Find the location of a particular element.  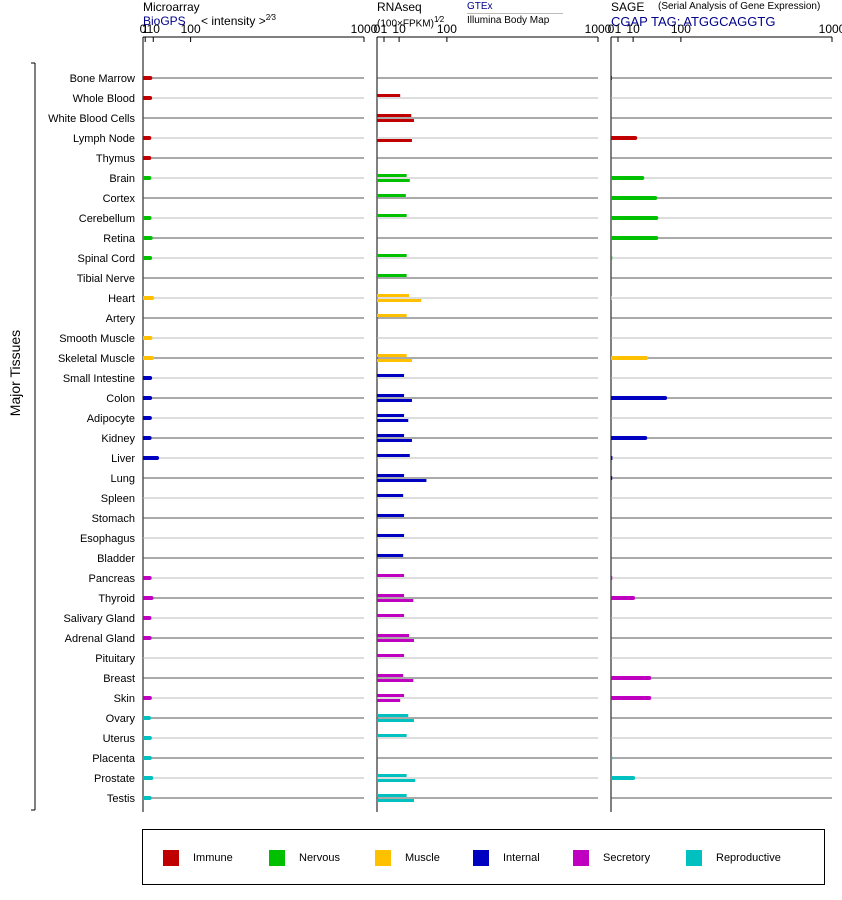

category-label: Thyroid is located at coordinates (116, 599).